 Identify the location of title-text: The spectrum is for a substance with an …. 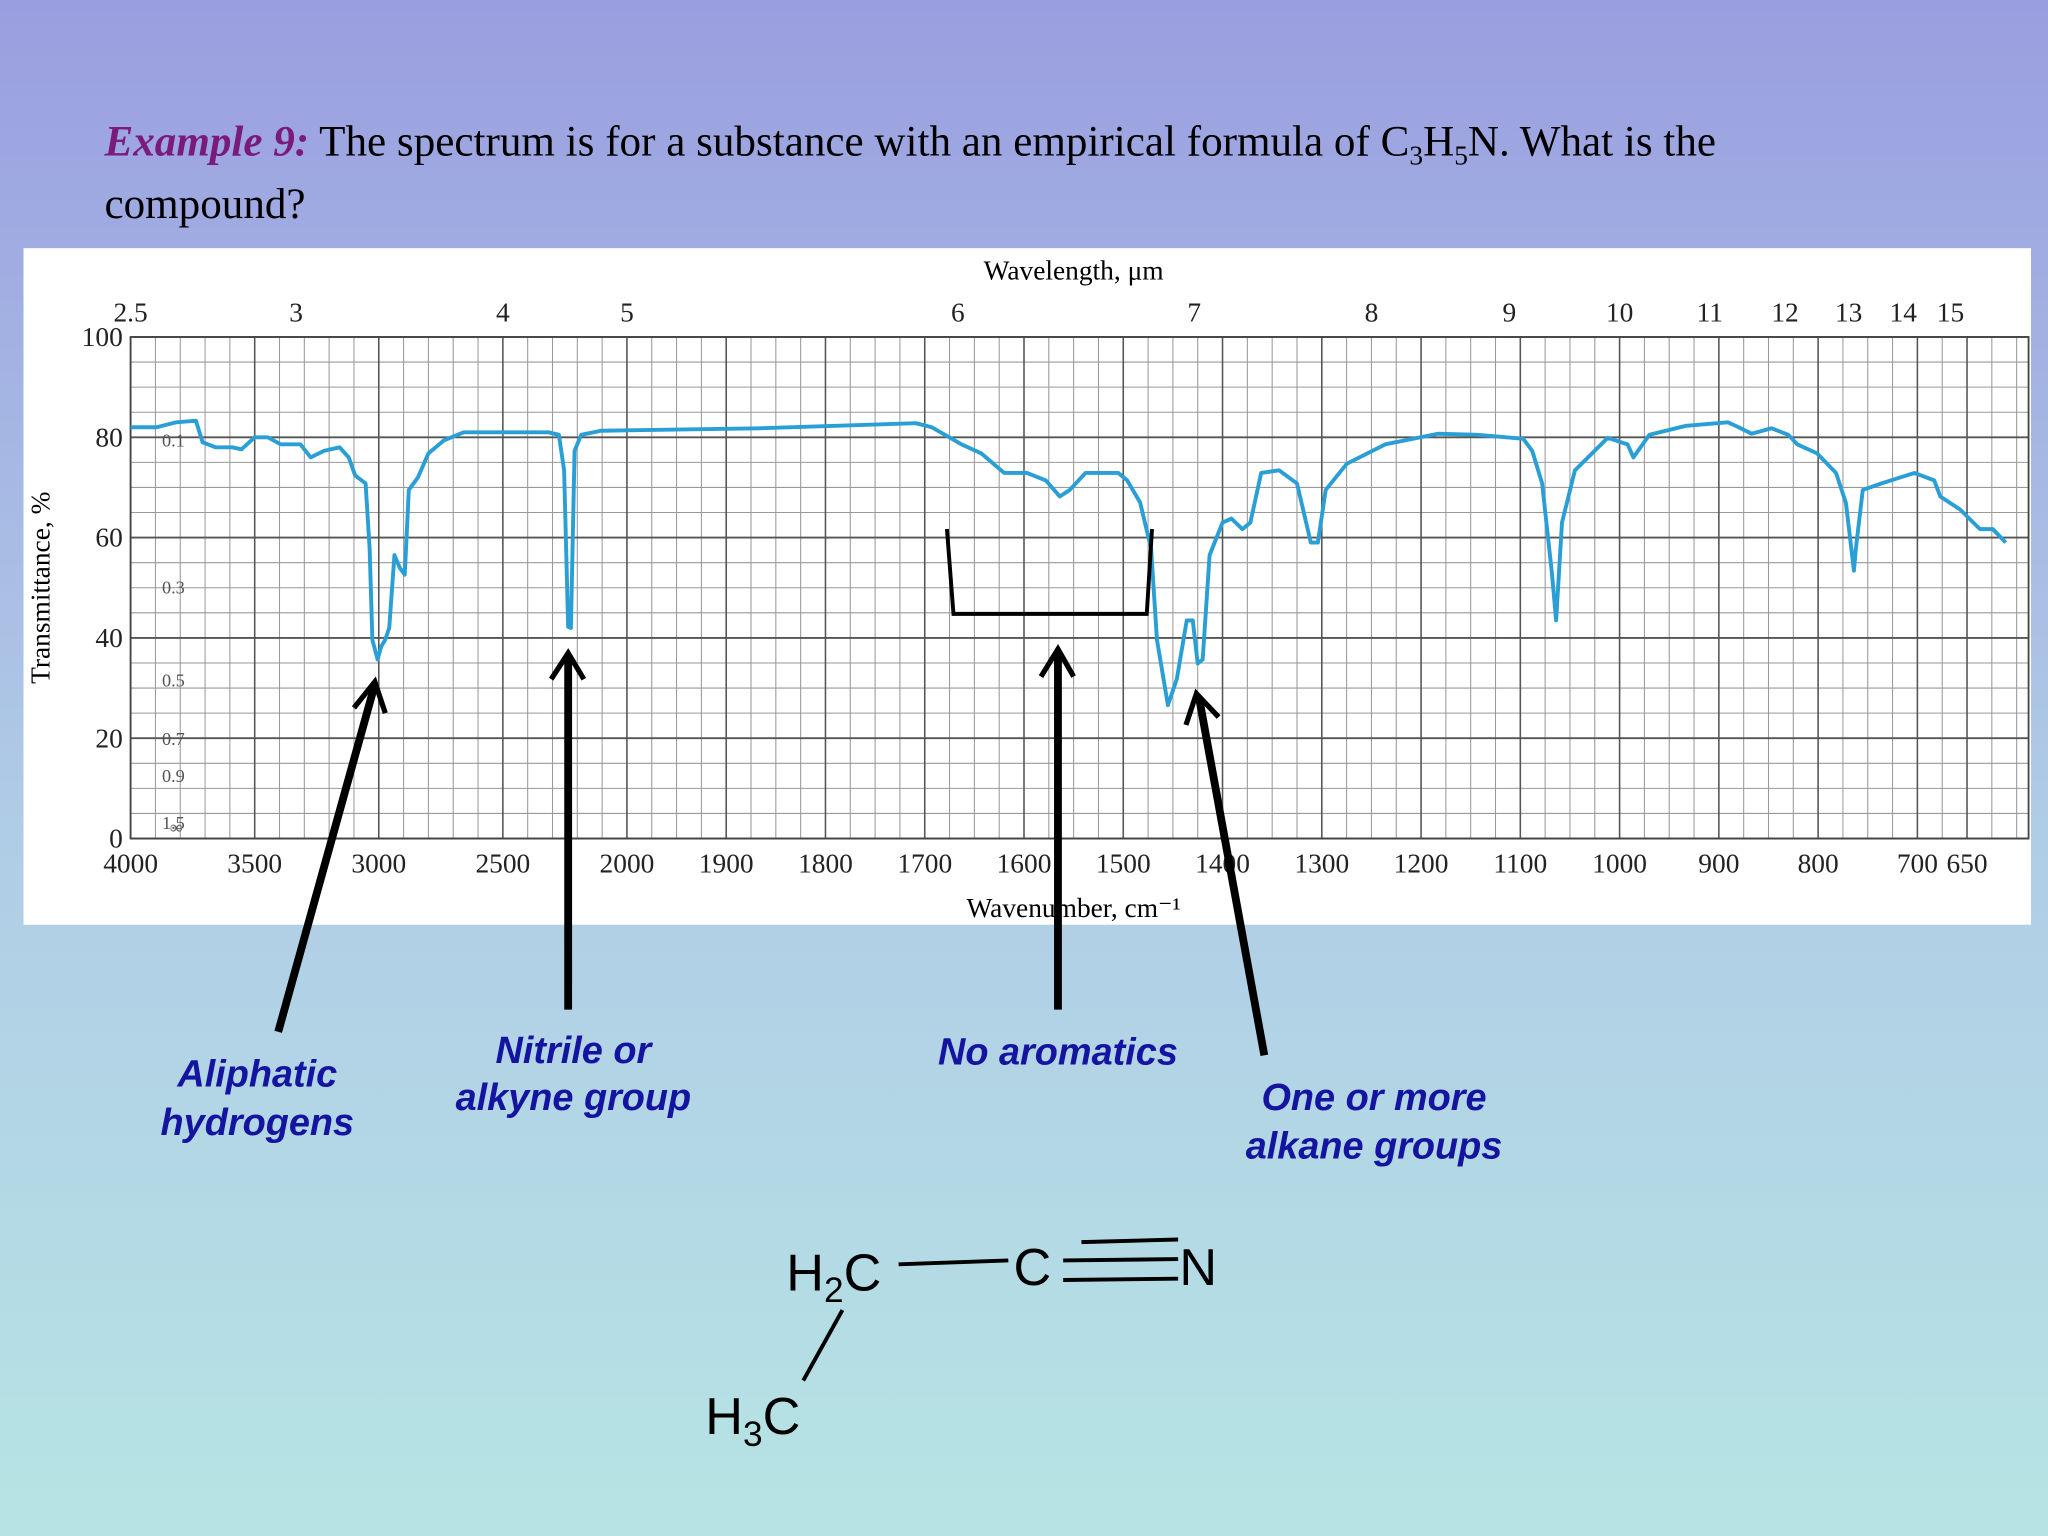
(844, 141).